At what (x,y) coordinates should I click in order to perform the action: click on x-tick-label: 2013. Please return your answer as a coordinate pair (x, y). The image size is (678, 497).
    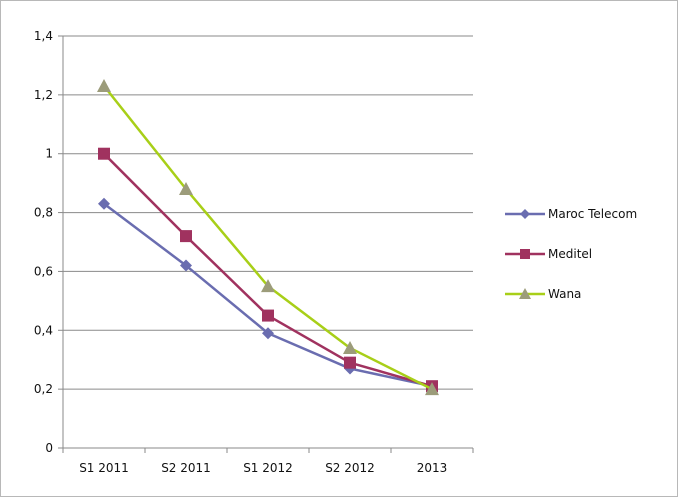
    Looking at the image, I should click on (432, 468).